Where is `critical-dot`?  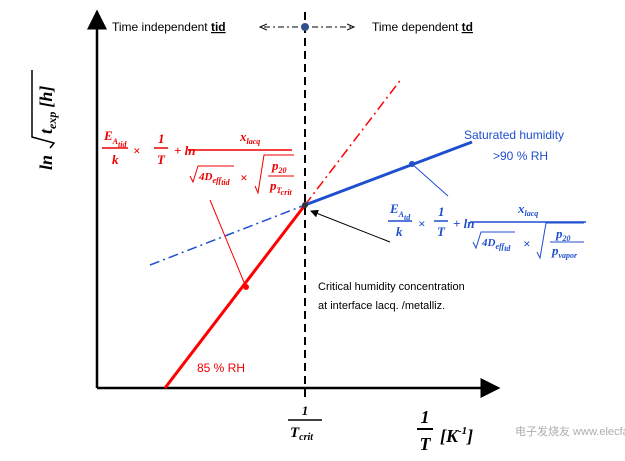 critical-dot is located at coordinates (305, 27).